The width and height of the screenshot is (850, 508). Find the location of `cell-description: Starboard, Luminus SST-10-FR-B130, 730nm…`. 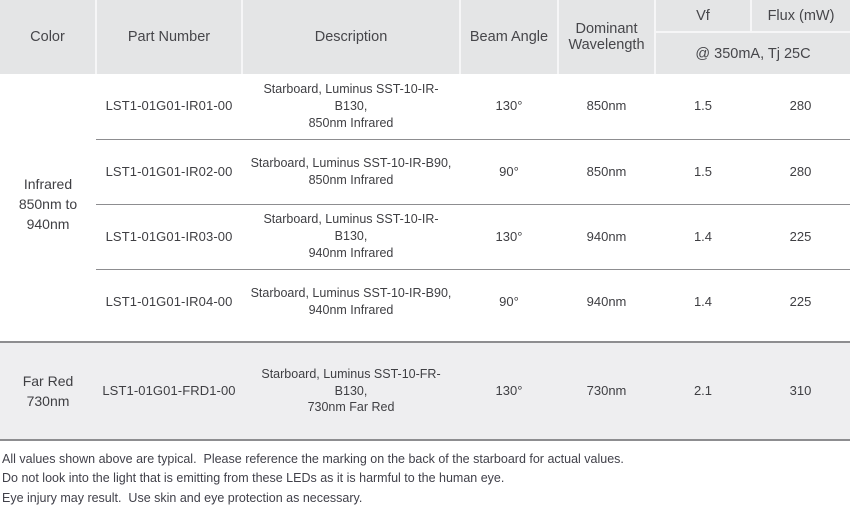

cell-description: Starboard, Luminus SST-10-FR-B130, 730nm… is located at coordinates (351, 391).